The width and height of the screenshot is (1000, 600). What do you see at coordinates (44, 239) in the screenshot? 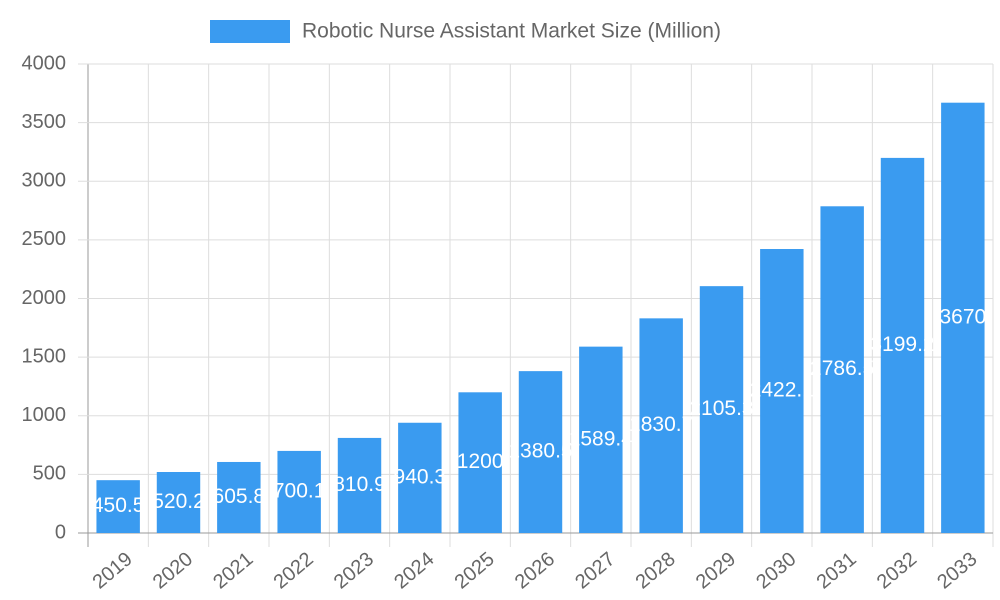
I see `y-tick-label: 2500` at bounding box center [44, 239].